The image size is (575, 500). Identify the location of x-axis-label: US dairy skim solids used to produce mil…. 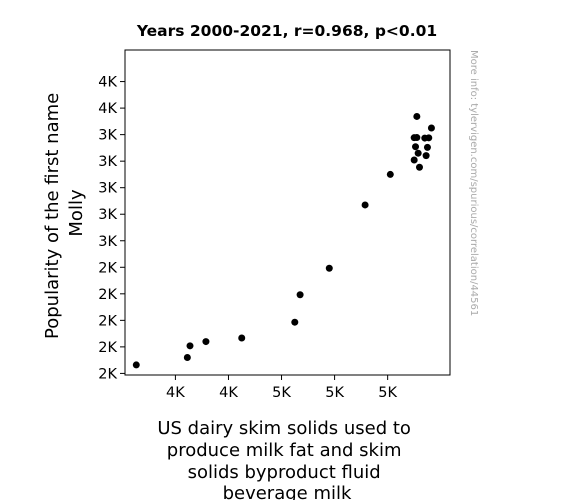
(286, 459).